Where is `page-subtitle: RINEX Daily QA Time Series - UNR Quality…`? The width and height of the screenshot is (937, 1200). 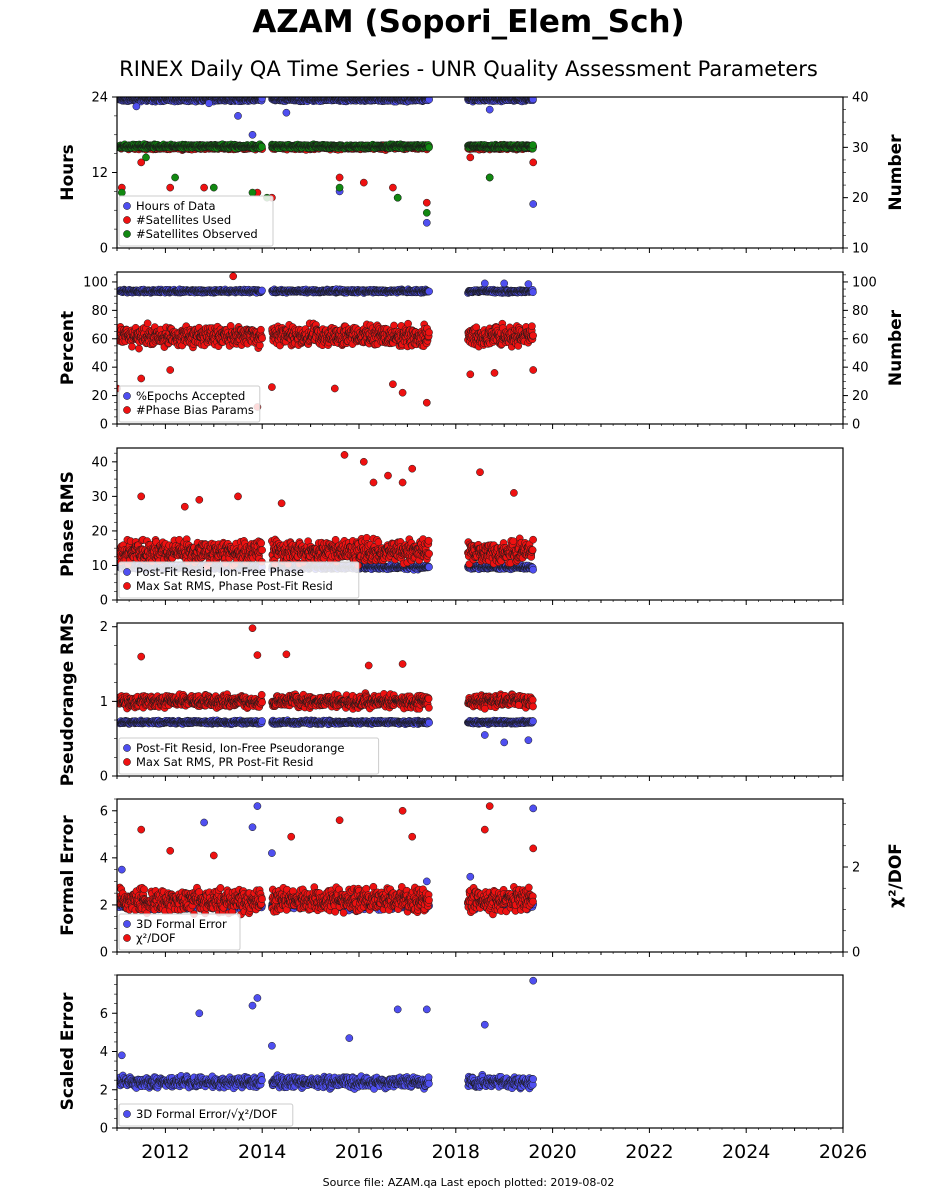 page-subtitle: RINEX Daily QA Time Series - UNR Quality… is located at coordinates (468, 69).